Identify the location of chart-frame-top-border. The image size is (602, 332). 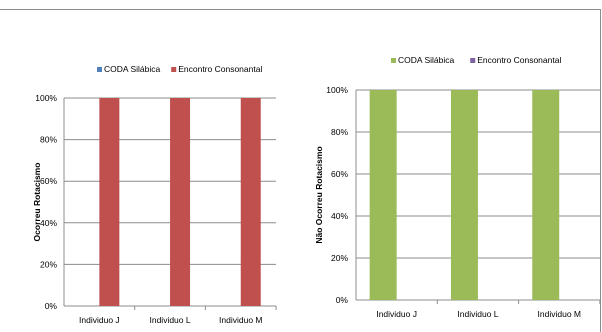
(300, 9).